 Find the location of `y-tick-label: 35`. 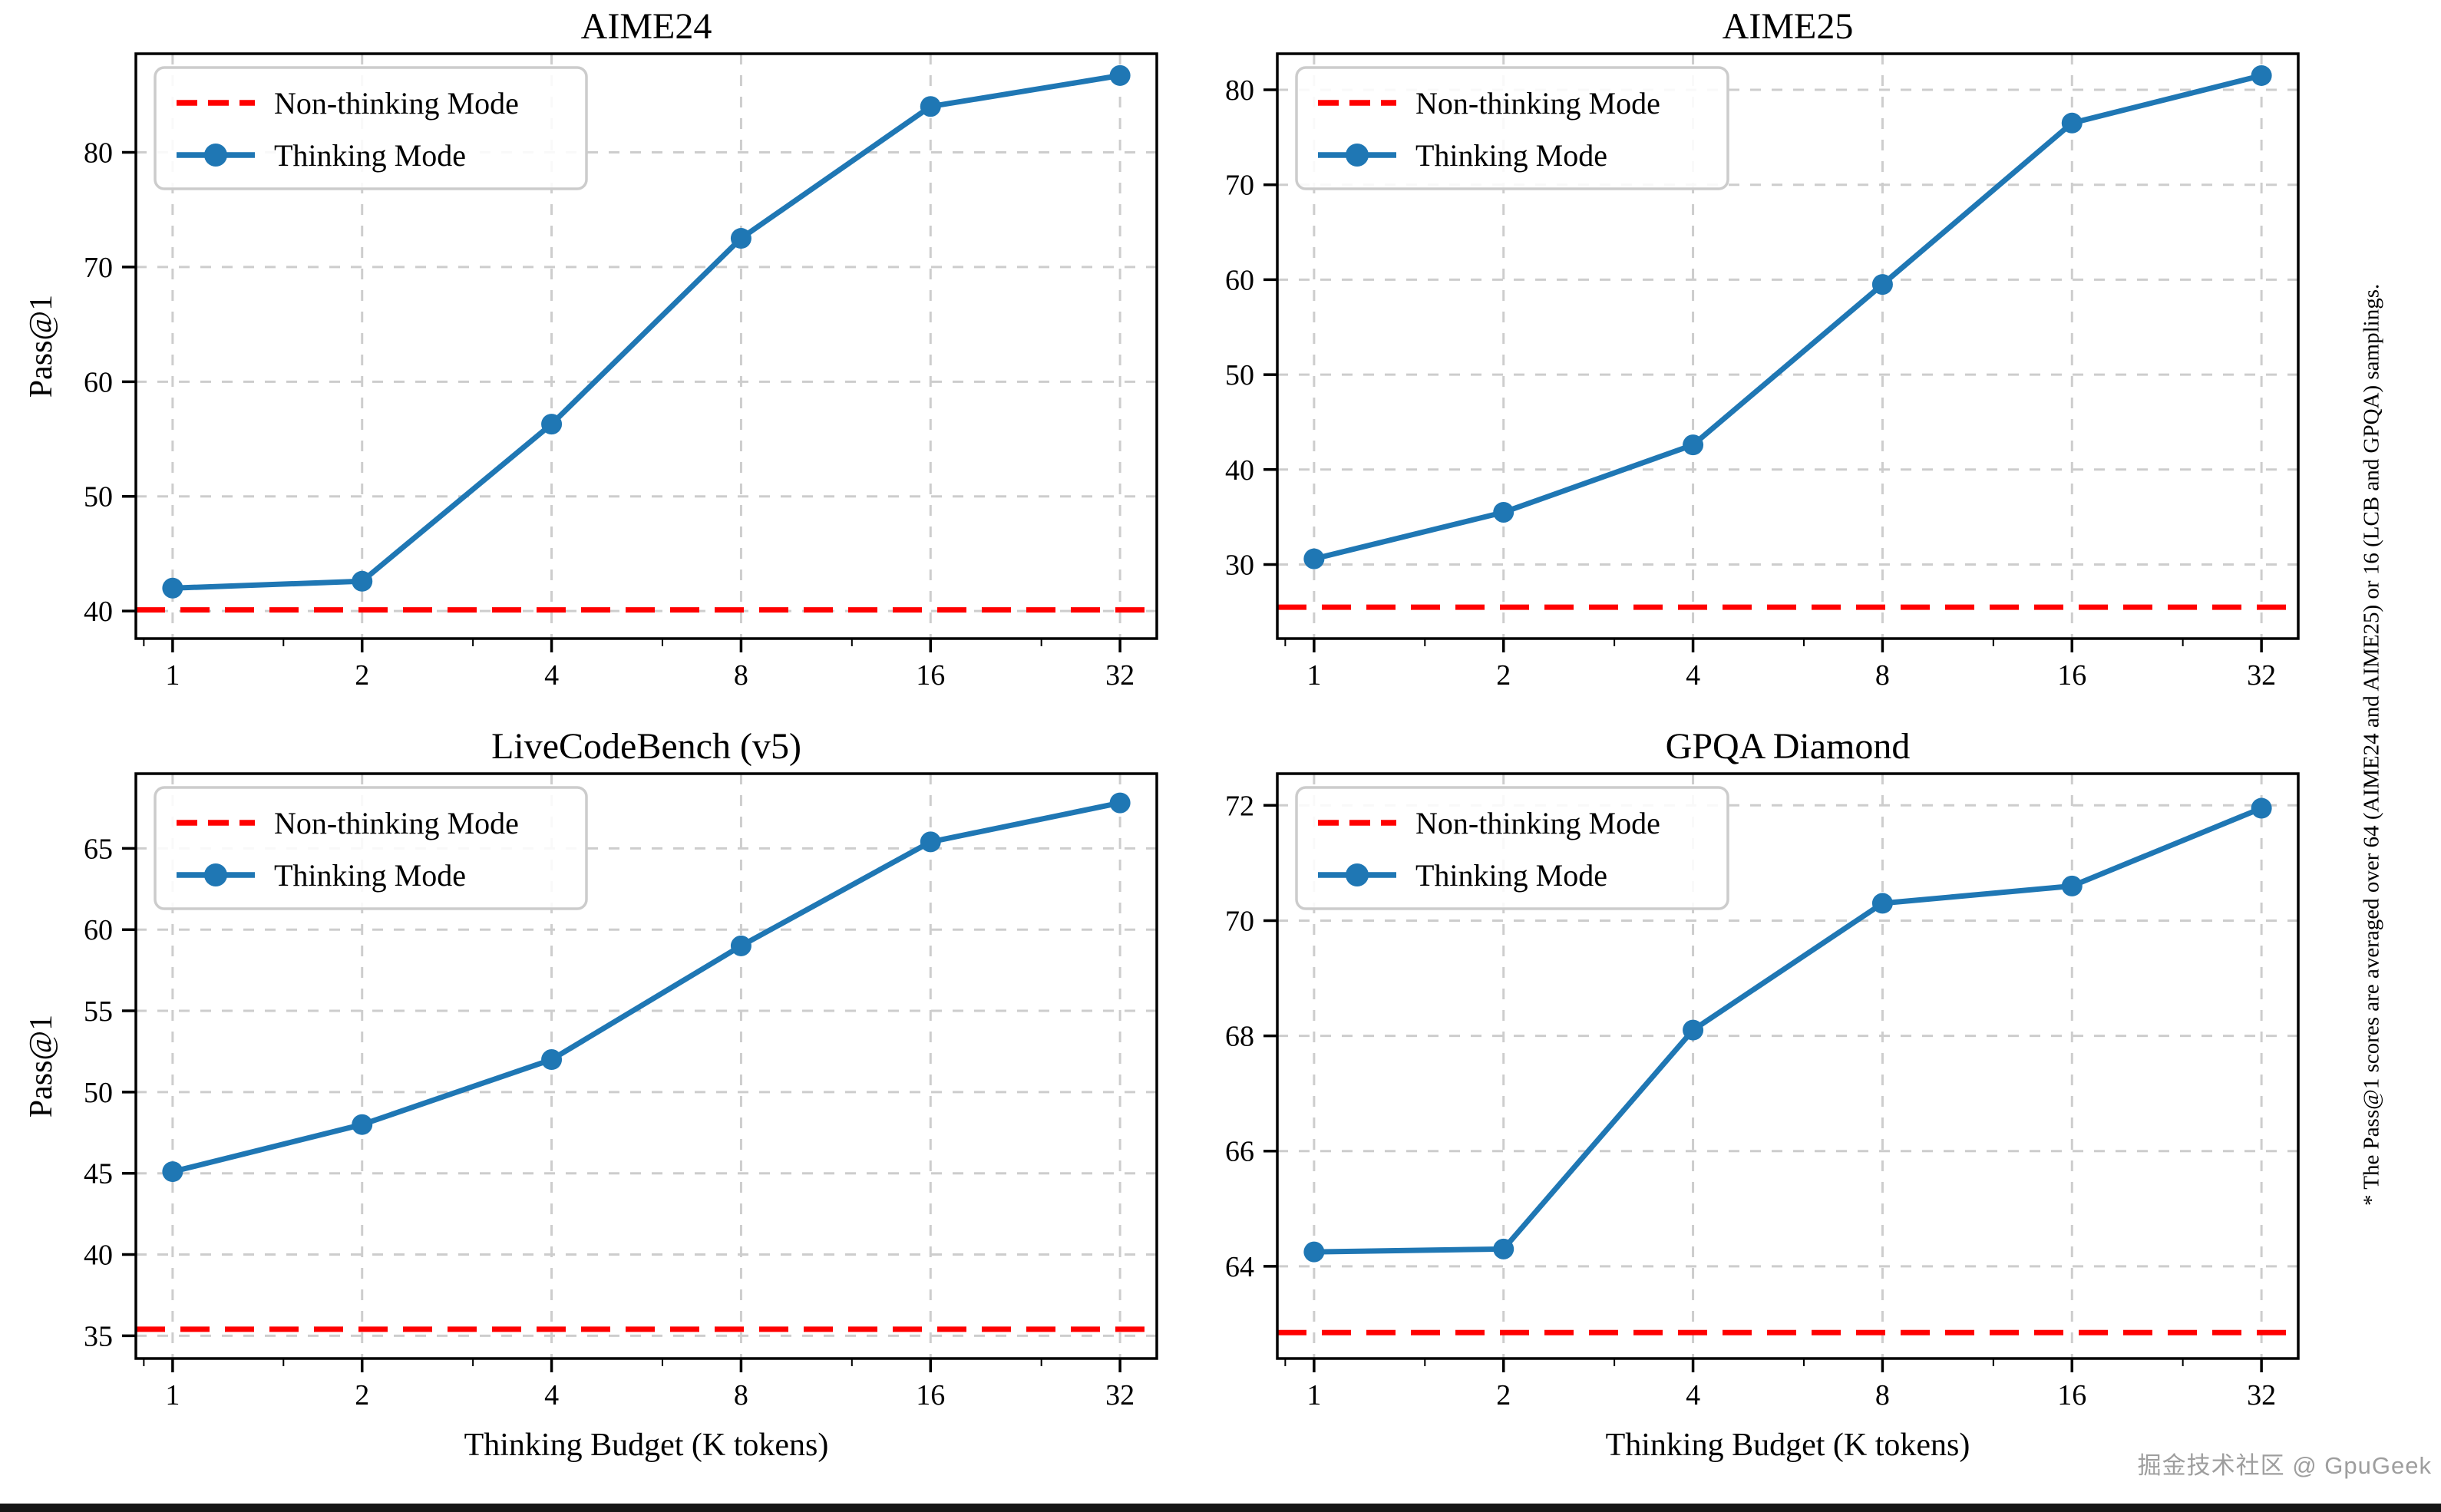

y-tick-label: 35 is located at coordinates (99, 1336).